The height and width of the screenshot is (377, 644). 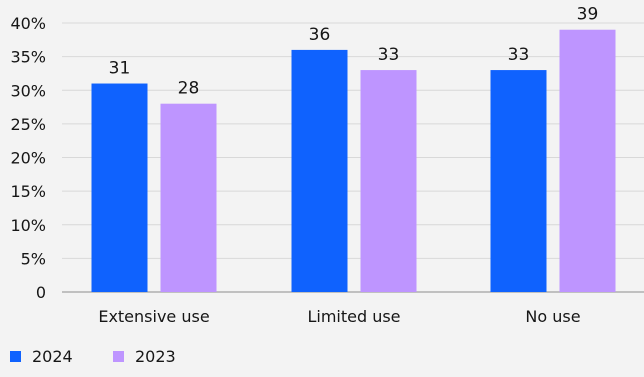 What do you see at coordinates (28, 90) in the screenshot?
I see `y-tick-label: 30%` at bounding box center [28, 90].